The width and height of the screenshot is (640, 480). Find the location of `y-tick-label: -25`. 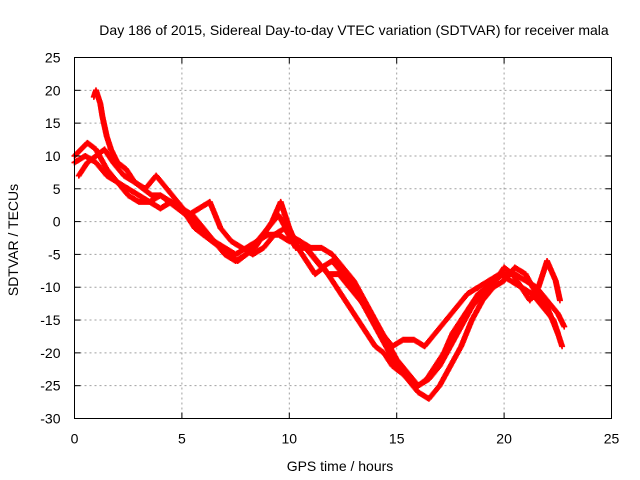

y-tick-label: -25 is located at coordinates (50, 386).